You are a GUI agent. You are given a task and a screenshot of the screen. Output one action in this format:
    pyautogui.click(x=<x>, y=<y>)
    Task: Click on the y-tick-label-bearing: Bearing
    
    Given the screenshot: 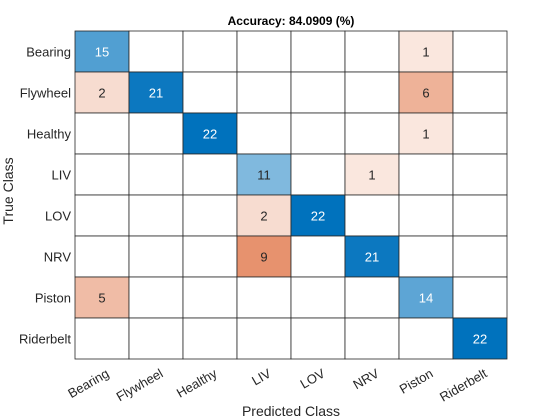 What is the action you would take?
    pyautogui.click(x=48, y=52)
    